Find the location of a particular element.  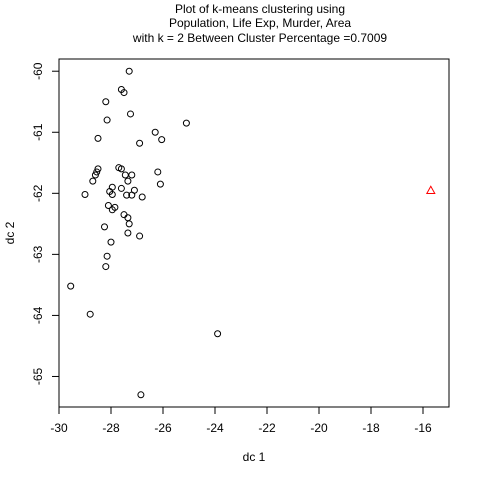

x-tick-label: -28 is located at coordinates (111, 428).